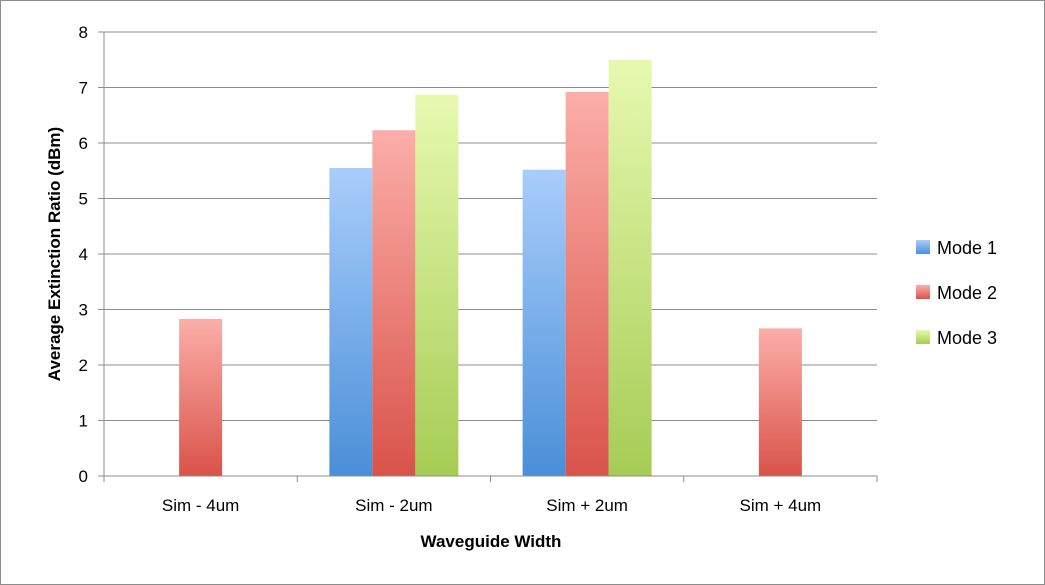 This screenshot has height=585, width=1045. Describe the element at coordinates (83, 32) in the screenshot. I see `y-tick-label: 8` at that location.